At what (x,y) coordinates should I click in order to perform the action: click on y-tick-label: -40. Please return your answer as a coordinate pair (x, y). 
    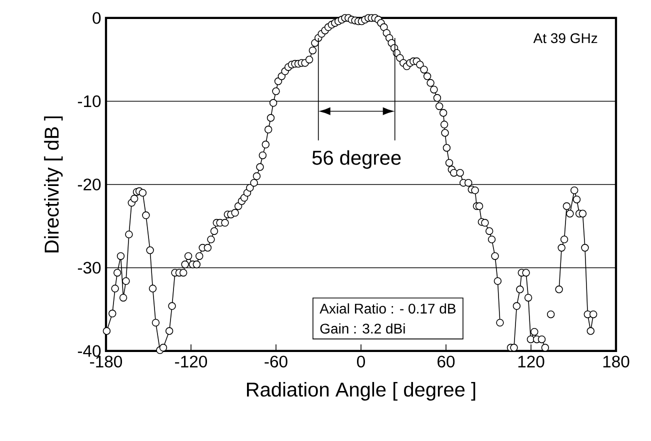
    Looking at the image, I should click on (89, 351).